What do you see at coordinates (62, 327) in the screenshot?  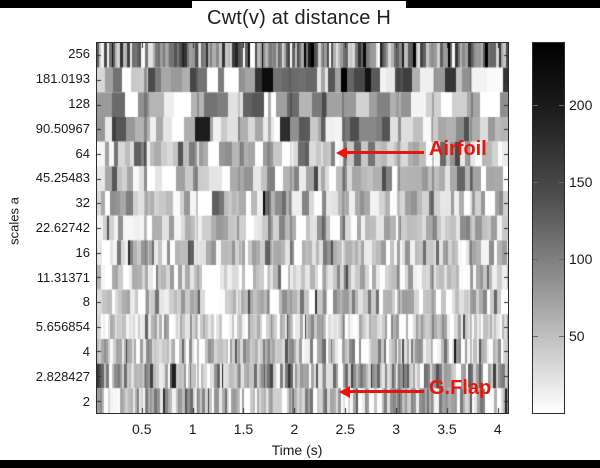 I see `y-tick-label: 5.656854` at bounding box center [62, 327].